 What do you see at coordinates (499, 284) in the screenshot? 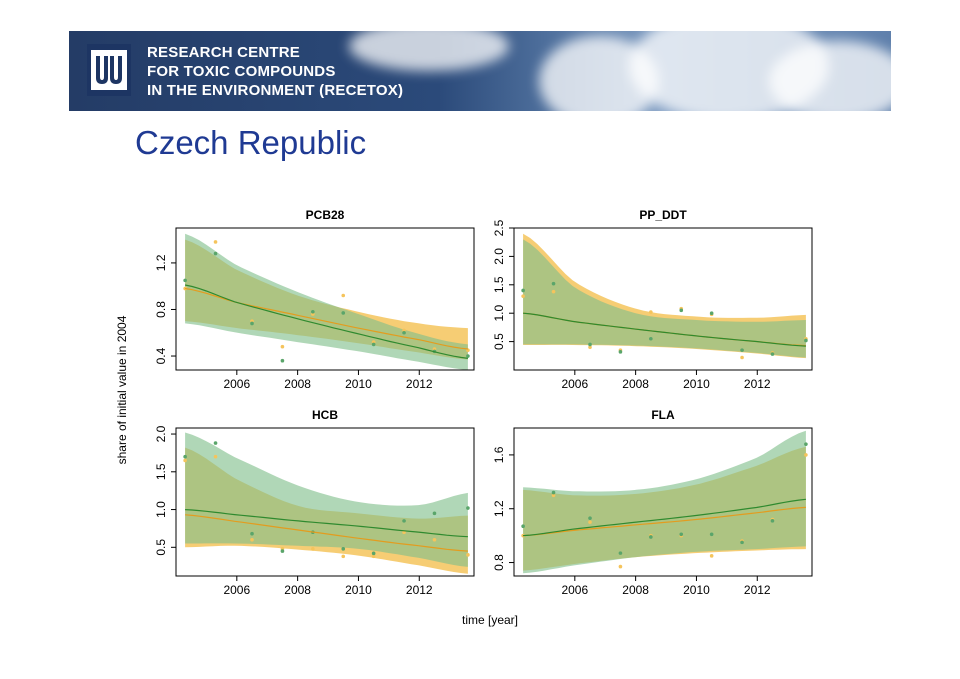
I see `y-tick-label-pp_ddt-2: 1.5` at bounding box center [499, 284].